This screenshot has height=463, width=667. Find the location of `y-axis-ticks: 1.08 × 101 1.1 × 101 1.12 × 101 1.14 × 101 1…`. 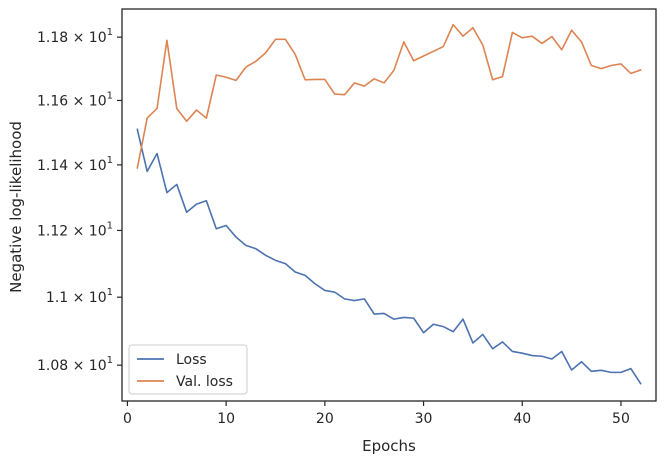

y-axis-ticks: 1.08 × 101 1.1 × 101 1.12 × 101 1.14 × 101 1… is located at coordinates (79, 200).